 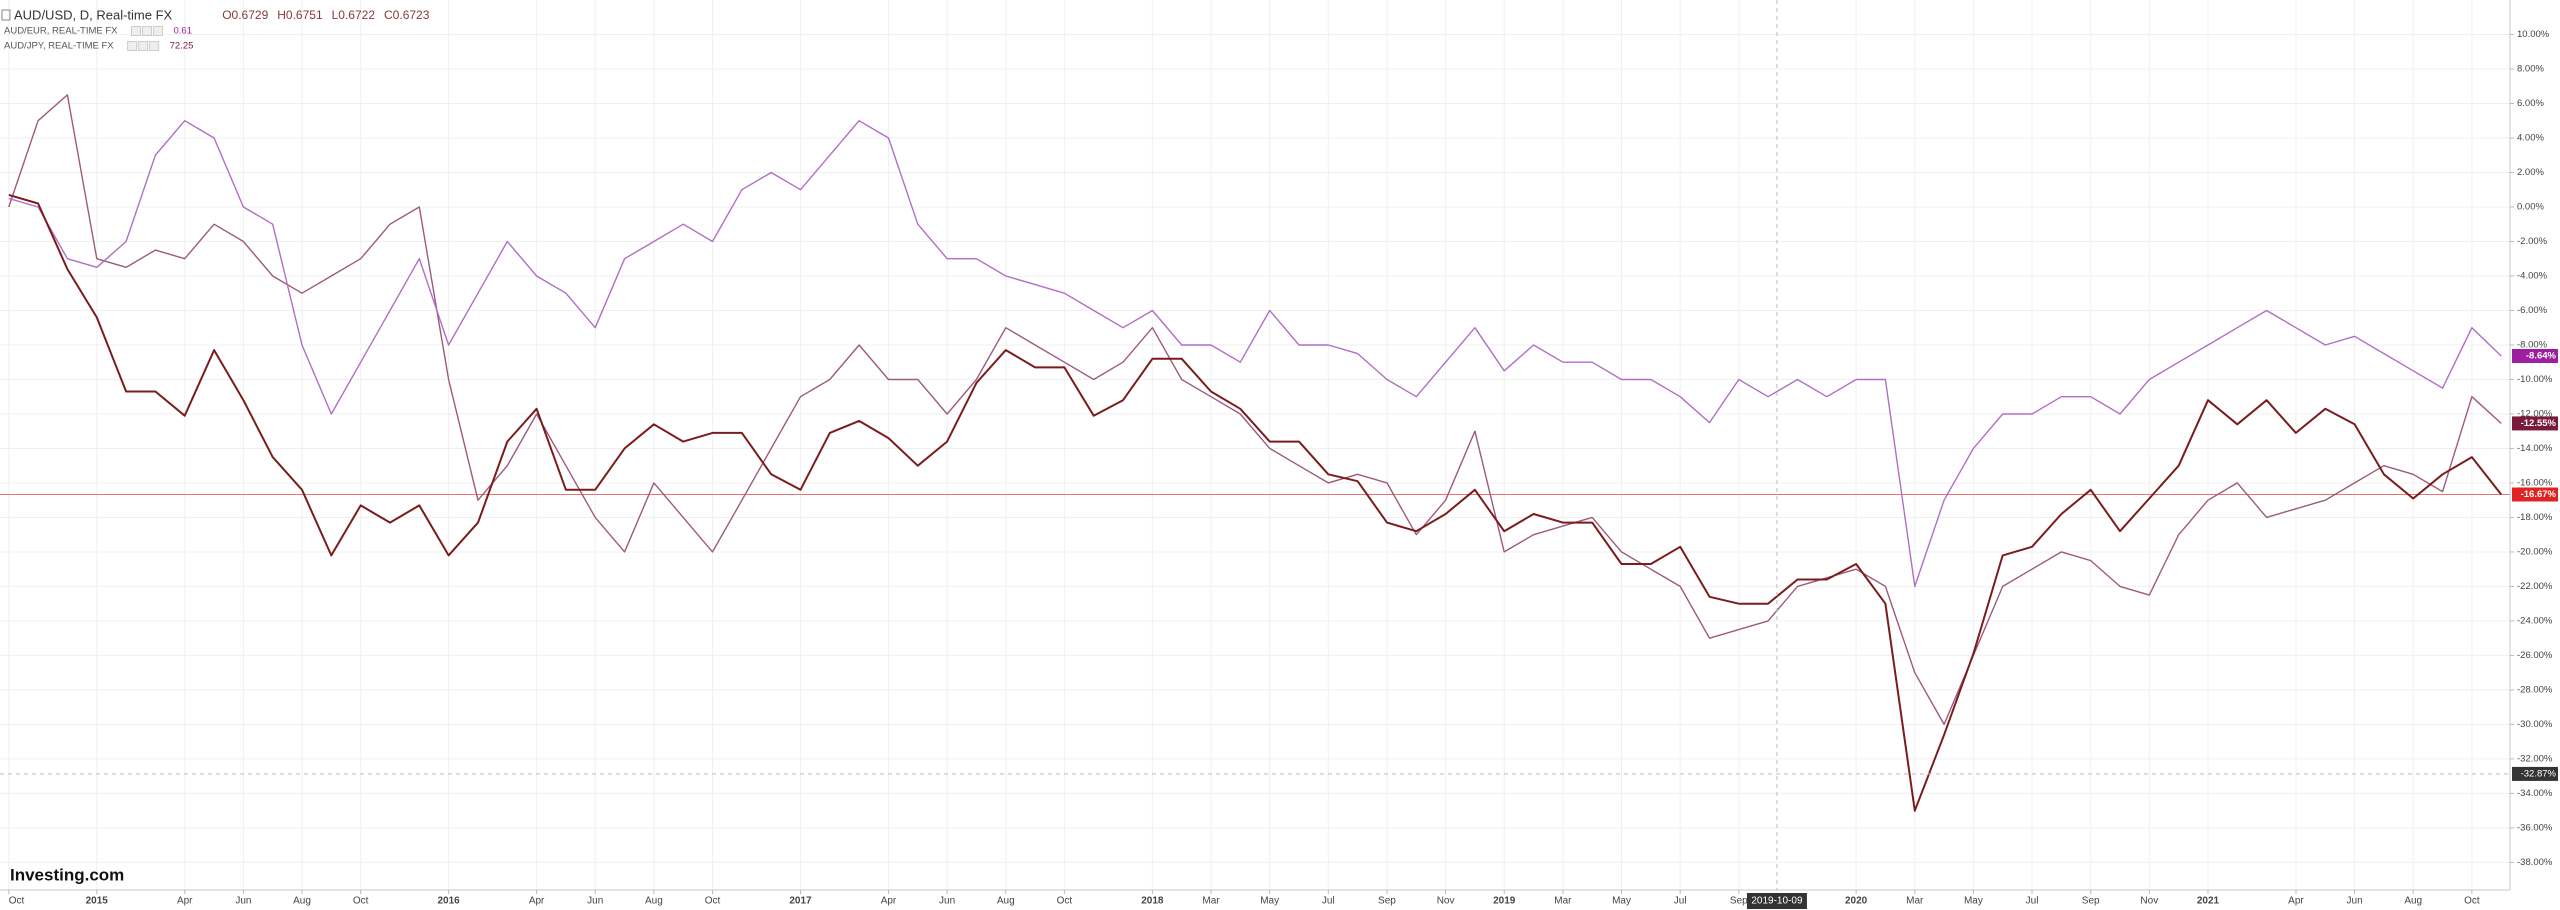 I want to click on ohlc-value: L0.6722, so click(x=354, y=15).